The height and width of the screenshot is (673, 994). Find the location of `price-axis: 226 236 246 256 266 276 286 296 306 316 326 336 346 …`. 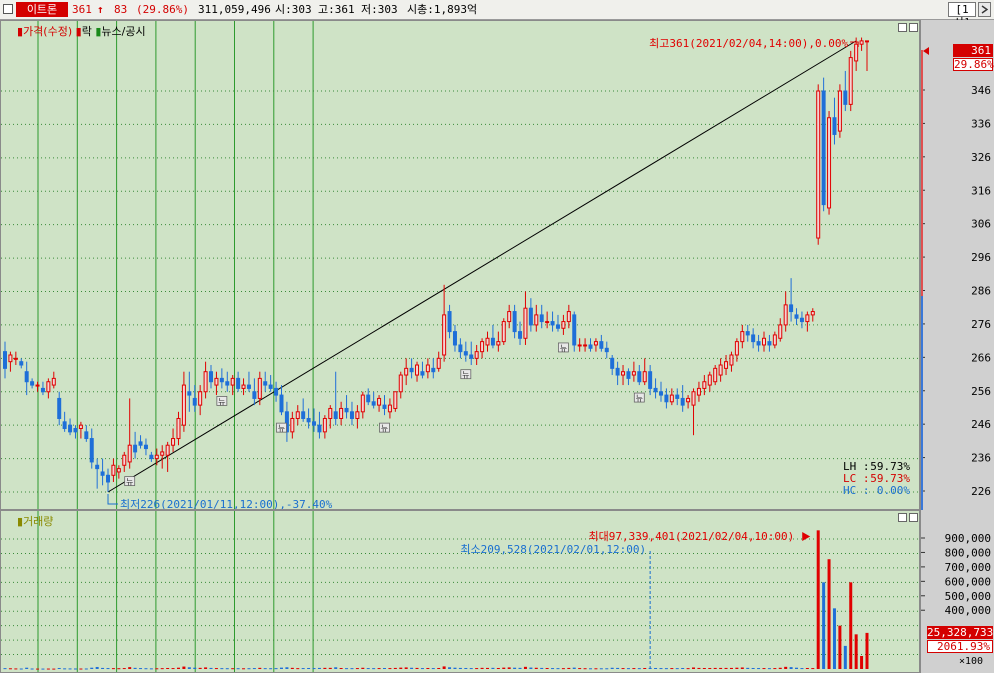

price-axis: 226 236 246 256 266 276 286 296 306 316 326 336 346 … is located at coordinates (957, 265).